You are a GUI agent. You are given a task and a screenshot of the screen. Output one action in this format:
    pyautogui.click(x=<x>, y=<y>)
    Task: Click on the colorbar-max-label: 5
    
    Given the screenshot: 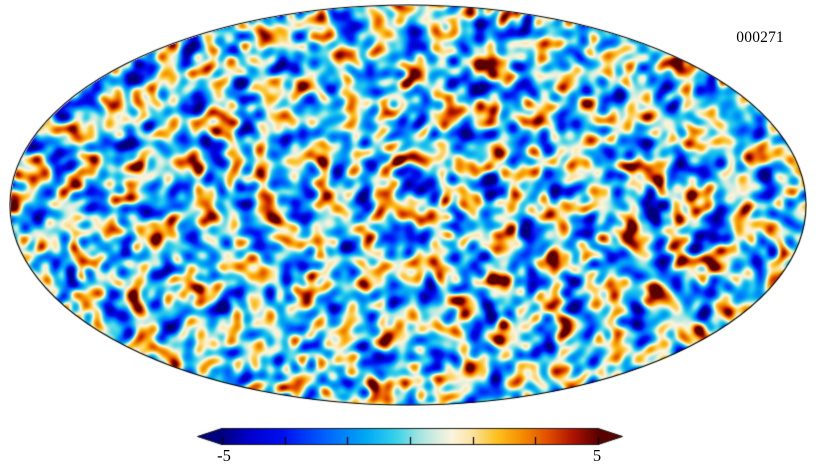 What is the action you would take?
    pyautogui.click(x=597, y=455)
    